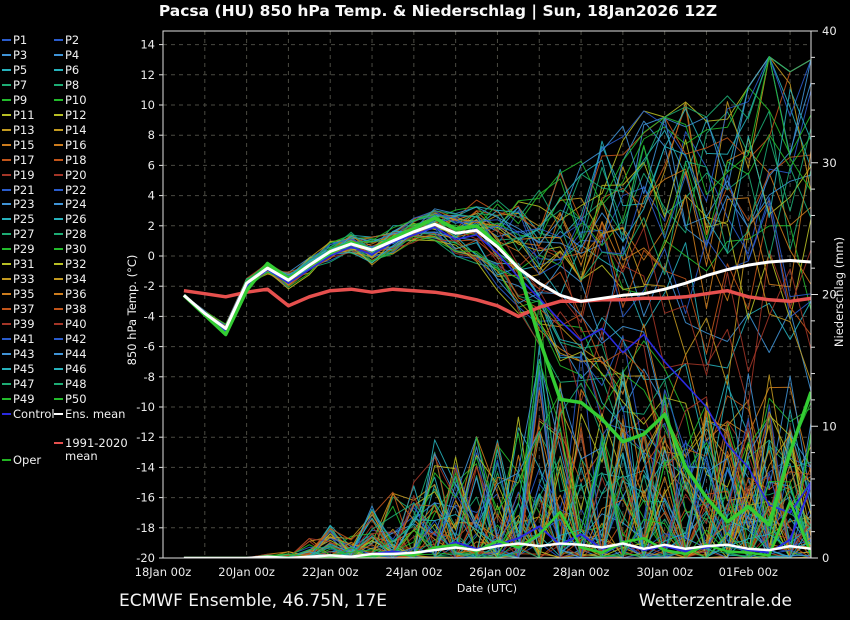 The image size is (850, 620). Describe the element at coordinates (149, 286) in the screenshot. I see `temp-tick-label: -2` at that location.